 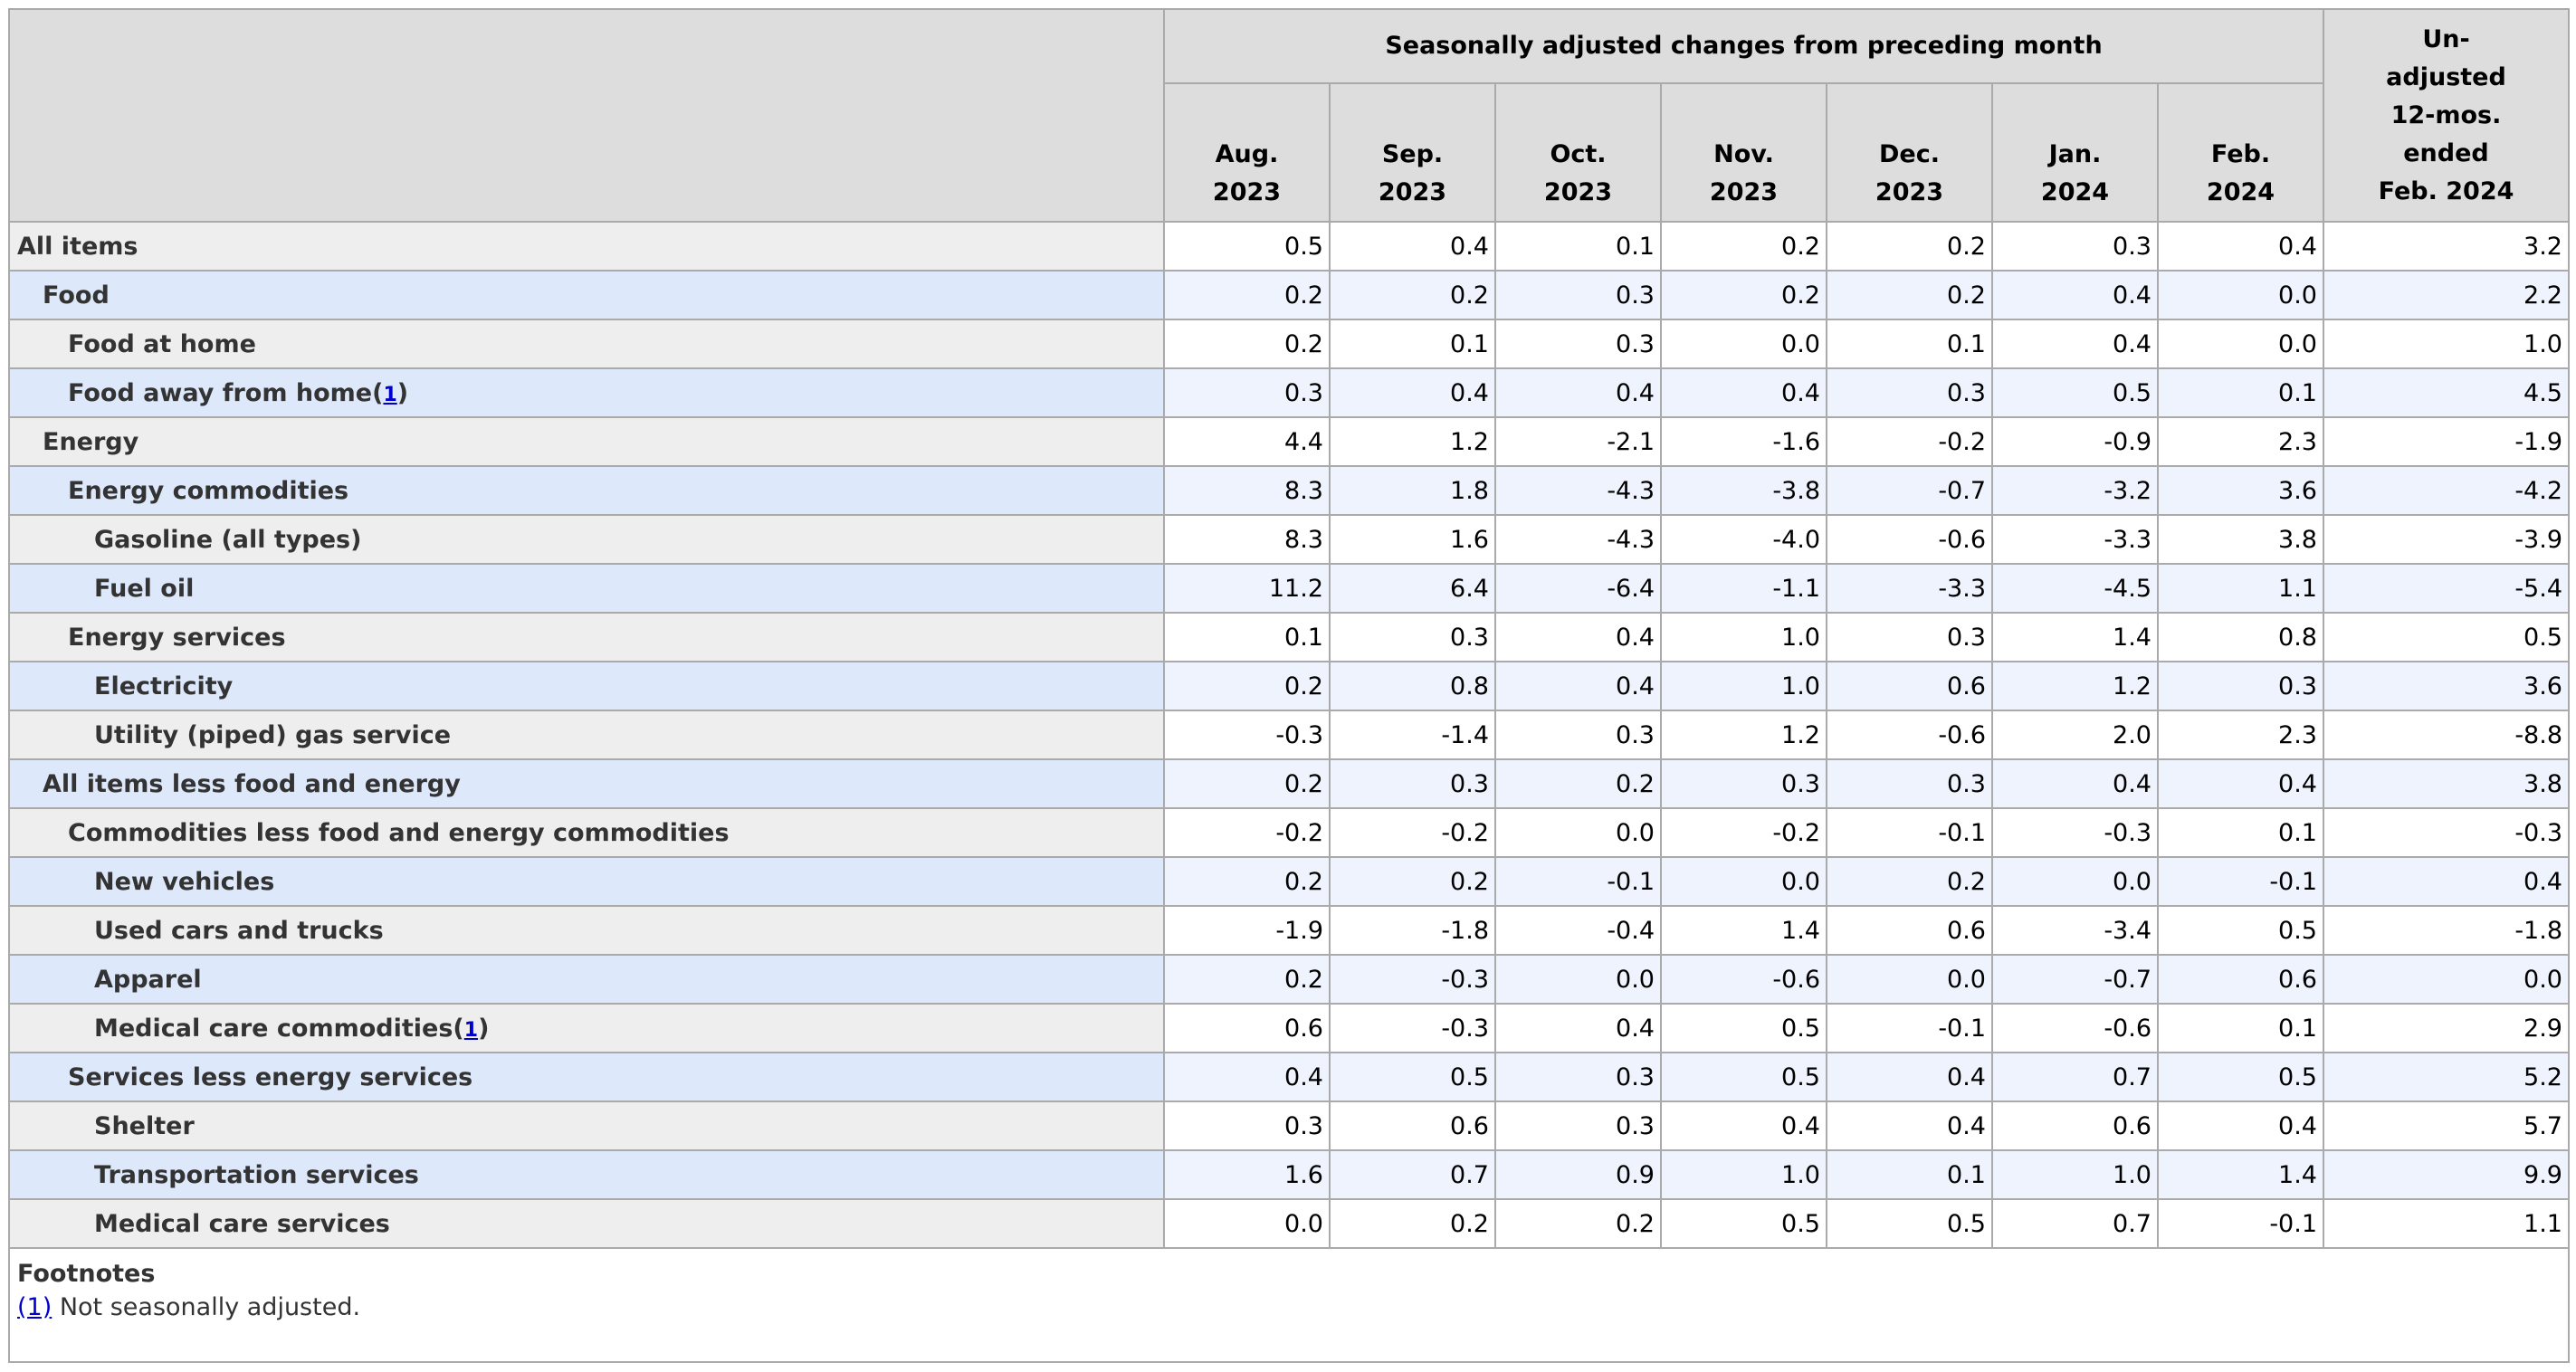 I want to click on row-label: Energy services, so click(x=586, y=637).